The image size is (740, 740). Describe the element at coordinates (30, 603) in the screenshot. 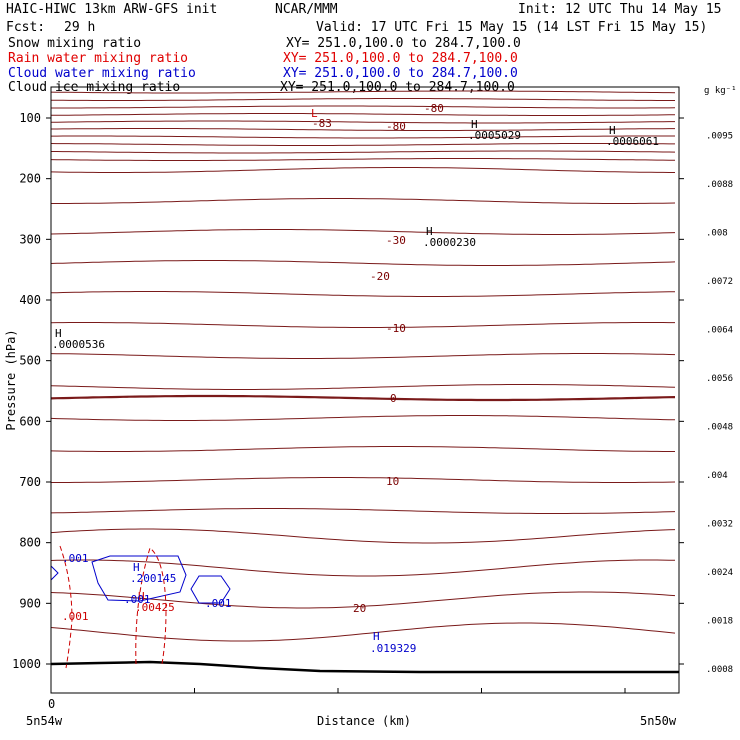

I see `y-tick-label: 900` at that location.